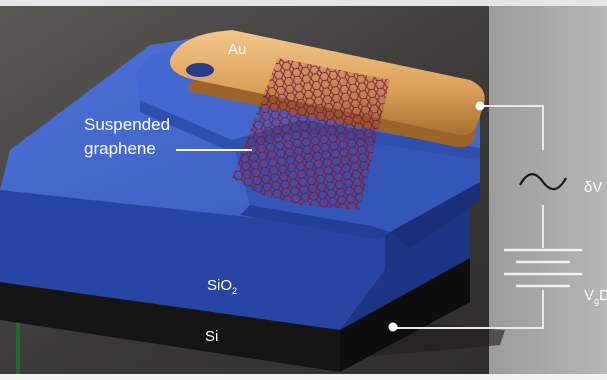  Describe the element at coordinates (480, 106) in the screenshot. I see `electrode-contact-dot` at that location.